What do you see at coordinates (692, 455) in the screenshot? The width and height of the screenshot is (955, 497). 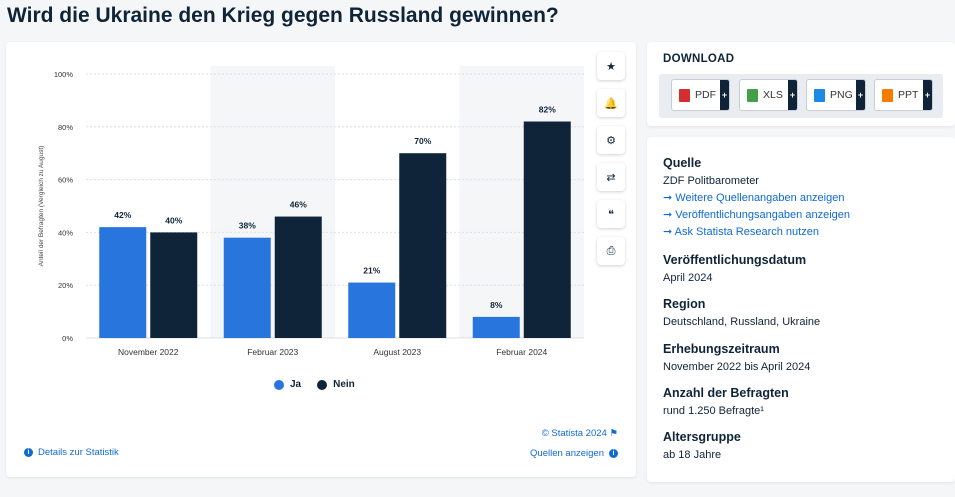 I see `age-group-value: ab 18 Jahre` at bounding box center [692, 455].